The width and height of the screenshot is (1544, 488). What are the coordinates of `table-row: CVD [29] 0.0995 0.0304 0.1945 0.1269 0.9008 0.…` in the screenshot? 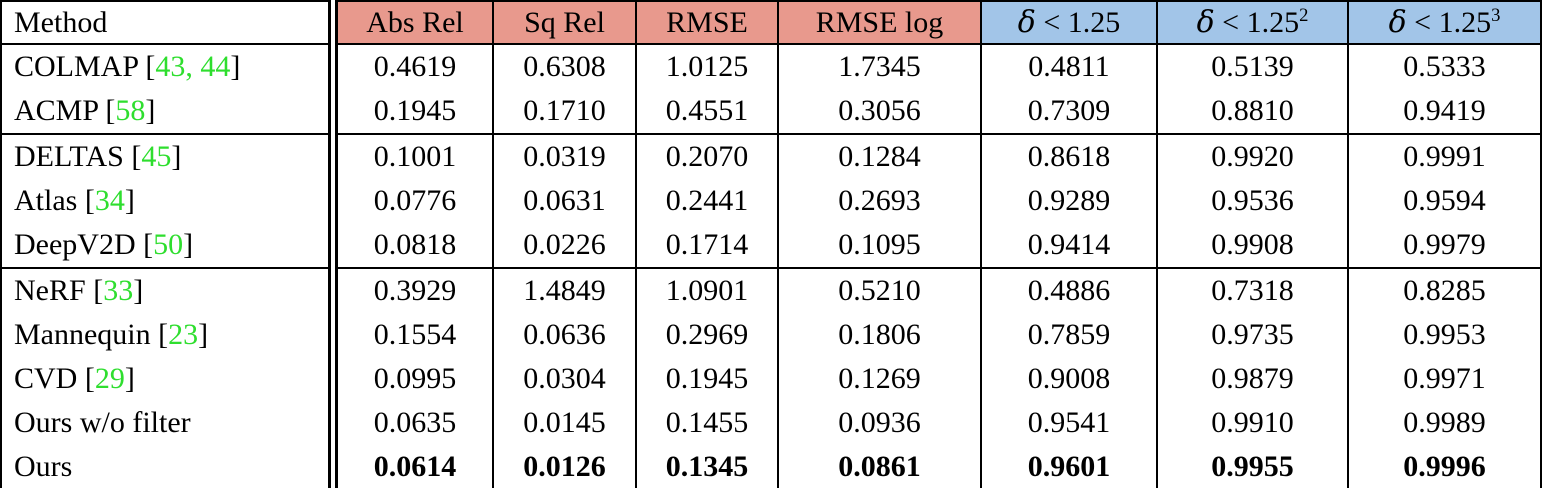 It's located at (771, 379).